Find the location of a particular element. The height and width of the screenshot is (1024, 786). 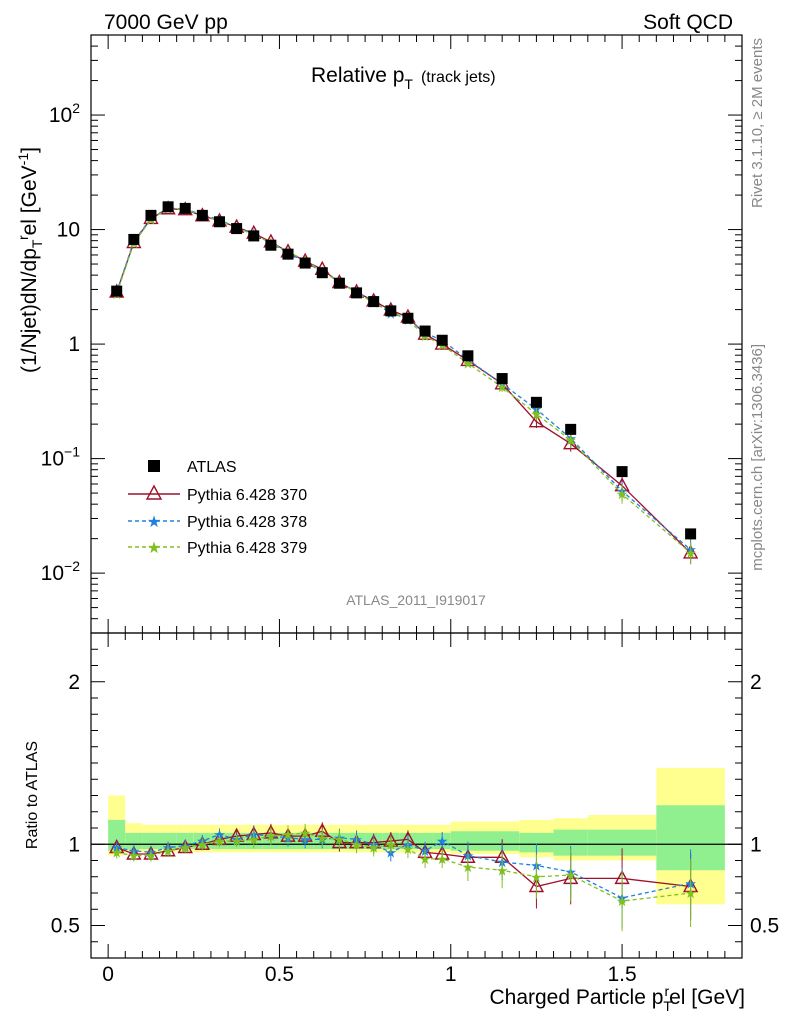

ratio-y-tick-label-right: 2 is located at coordinates (756, 682).